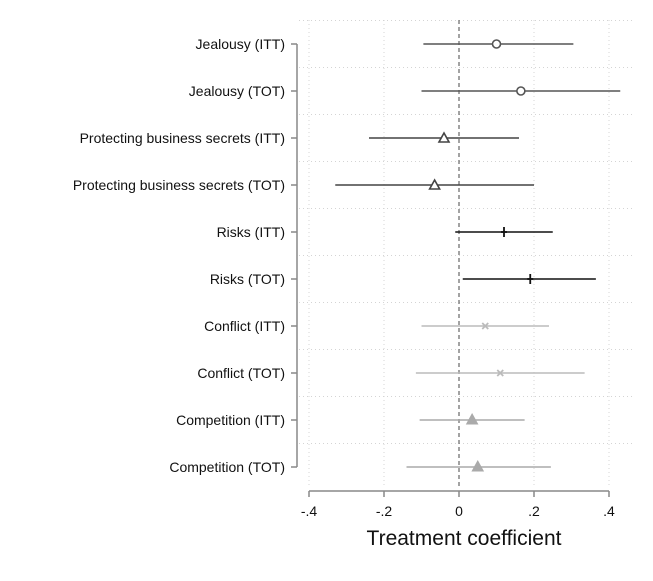 Image resolution: width=653 pixels, height=581 pixels. What do you see at coordinates (609, 511) in the screenshot?
I see `x-tick-label: .4` at bounding box center [609, 511].